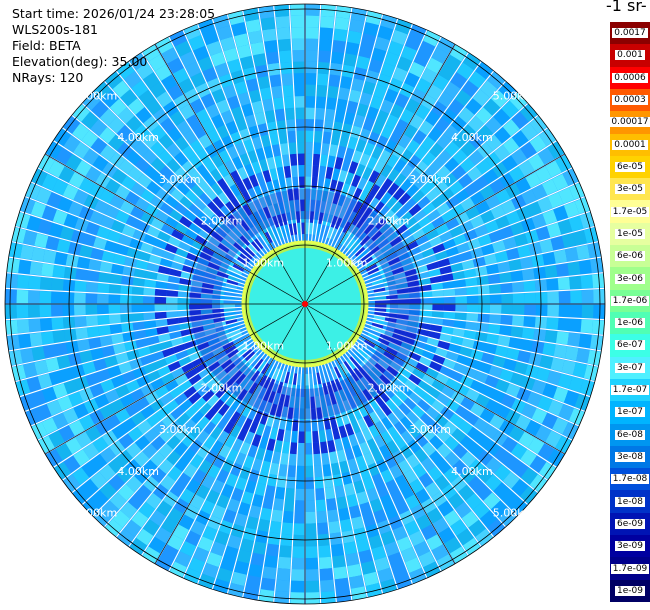 This screenshot has height=610, width=650. What do you see at coordinates (630, 323) in the screenshot?
I see `colorbar-tick-label: 1e-06` at bounding box center [630, 323].